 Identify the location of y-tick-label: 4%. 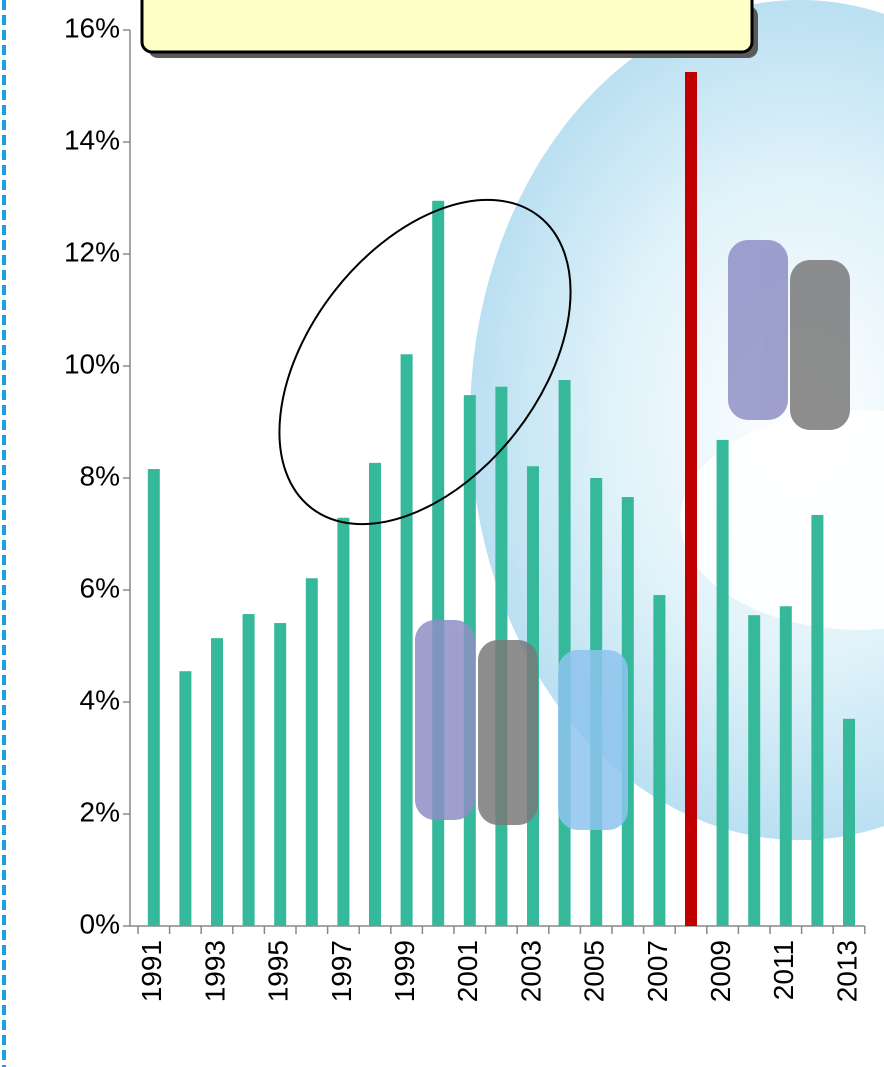
(100, 699).